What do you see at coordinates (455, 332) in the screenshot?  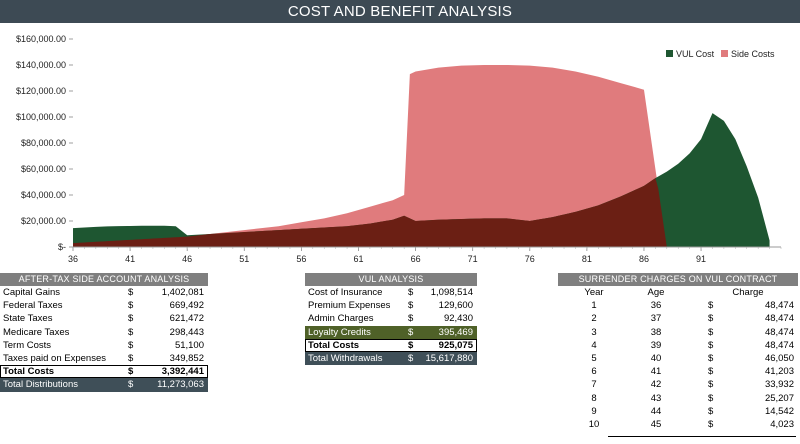 I see `vul-loyalty-credits-value: 395,469` at bounding box center [455, 332].